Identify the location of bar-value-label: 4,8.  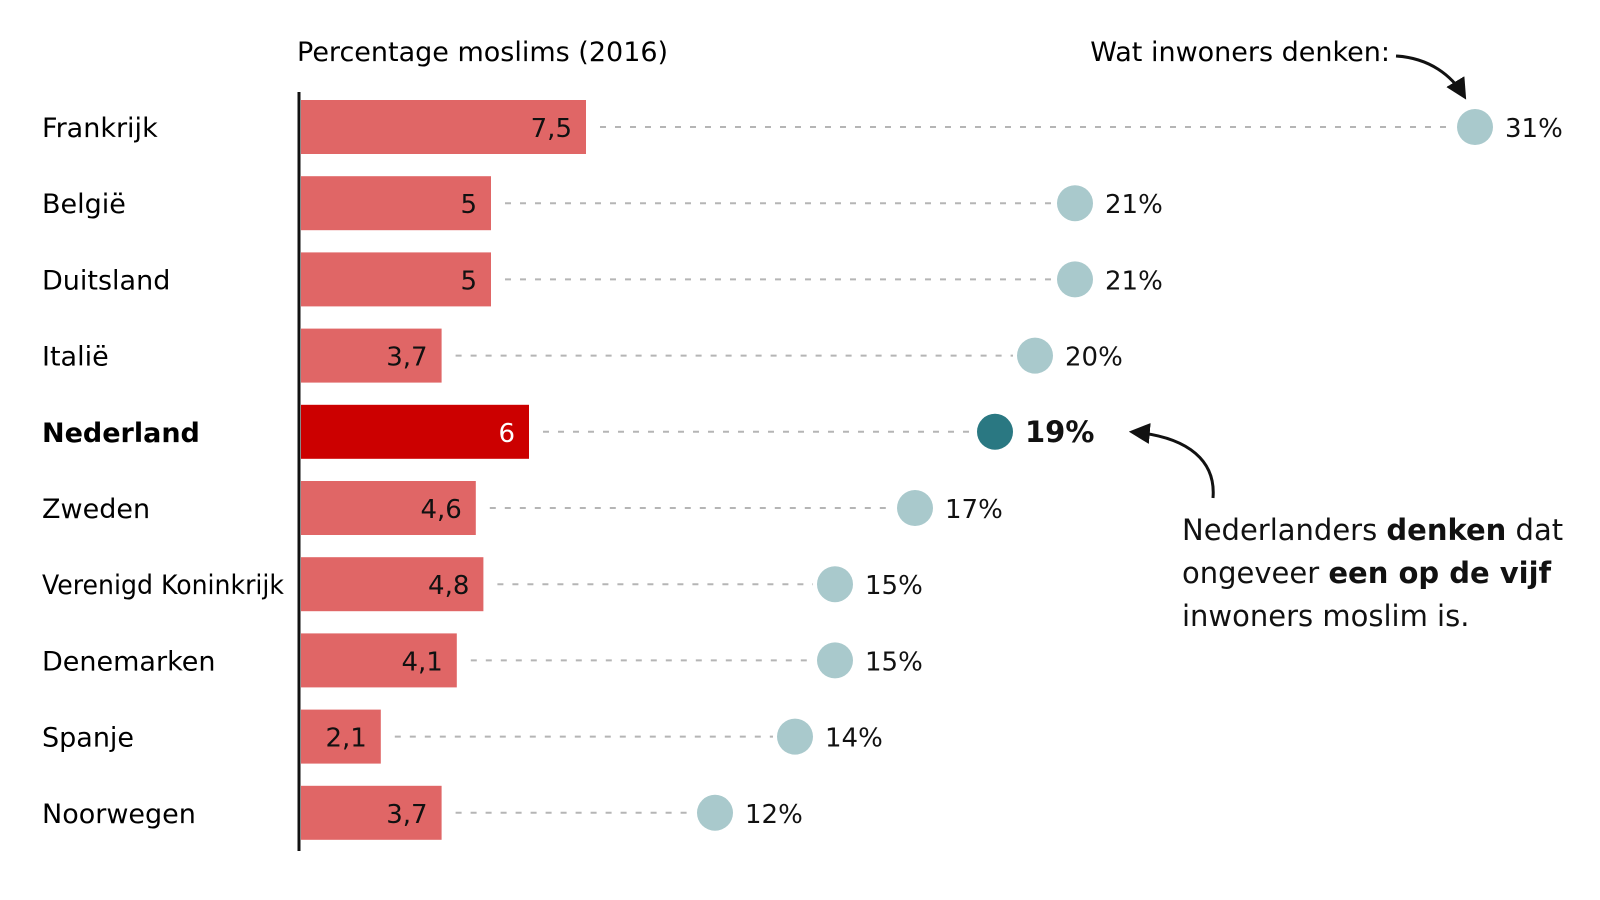
(448, 586).